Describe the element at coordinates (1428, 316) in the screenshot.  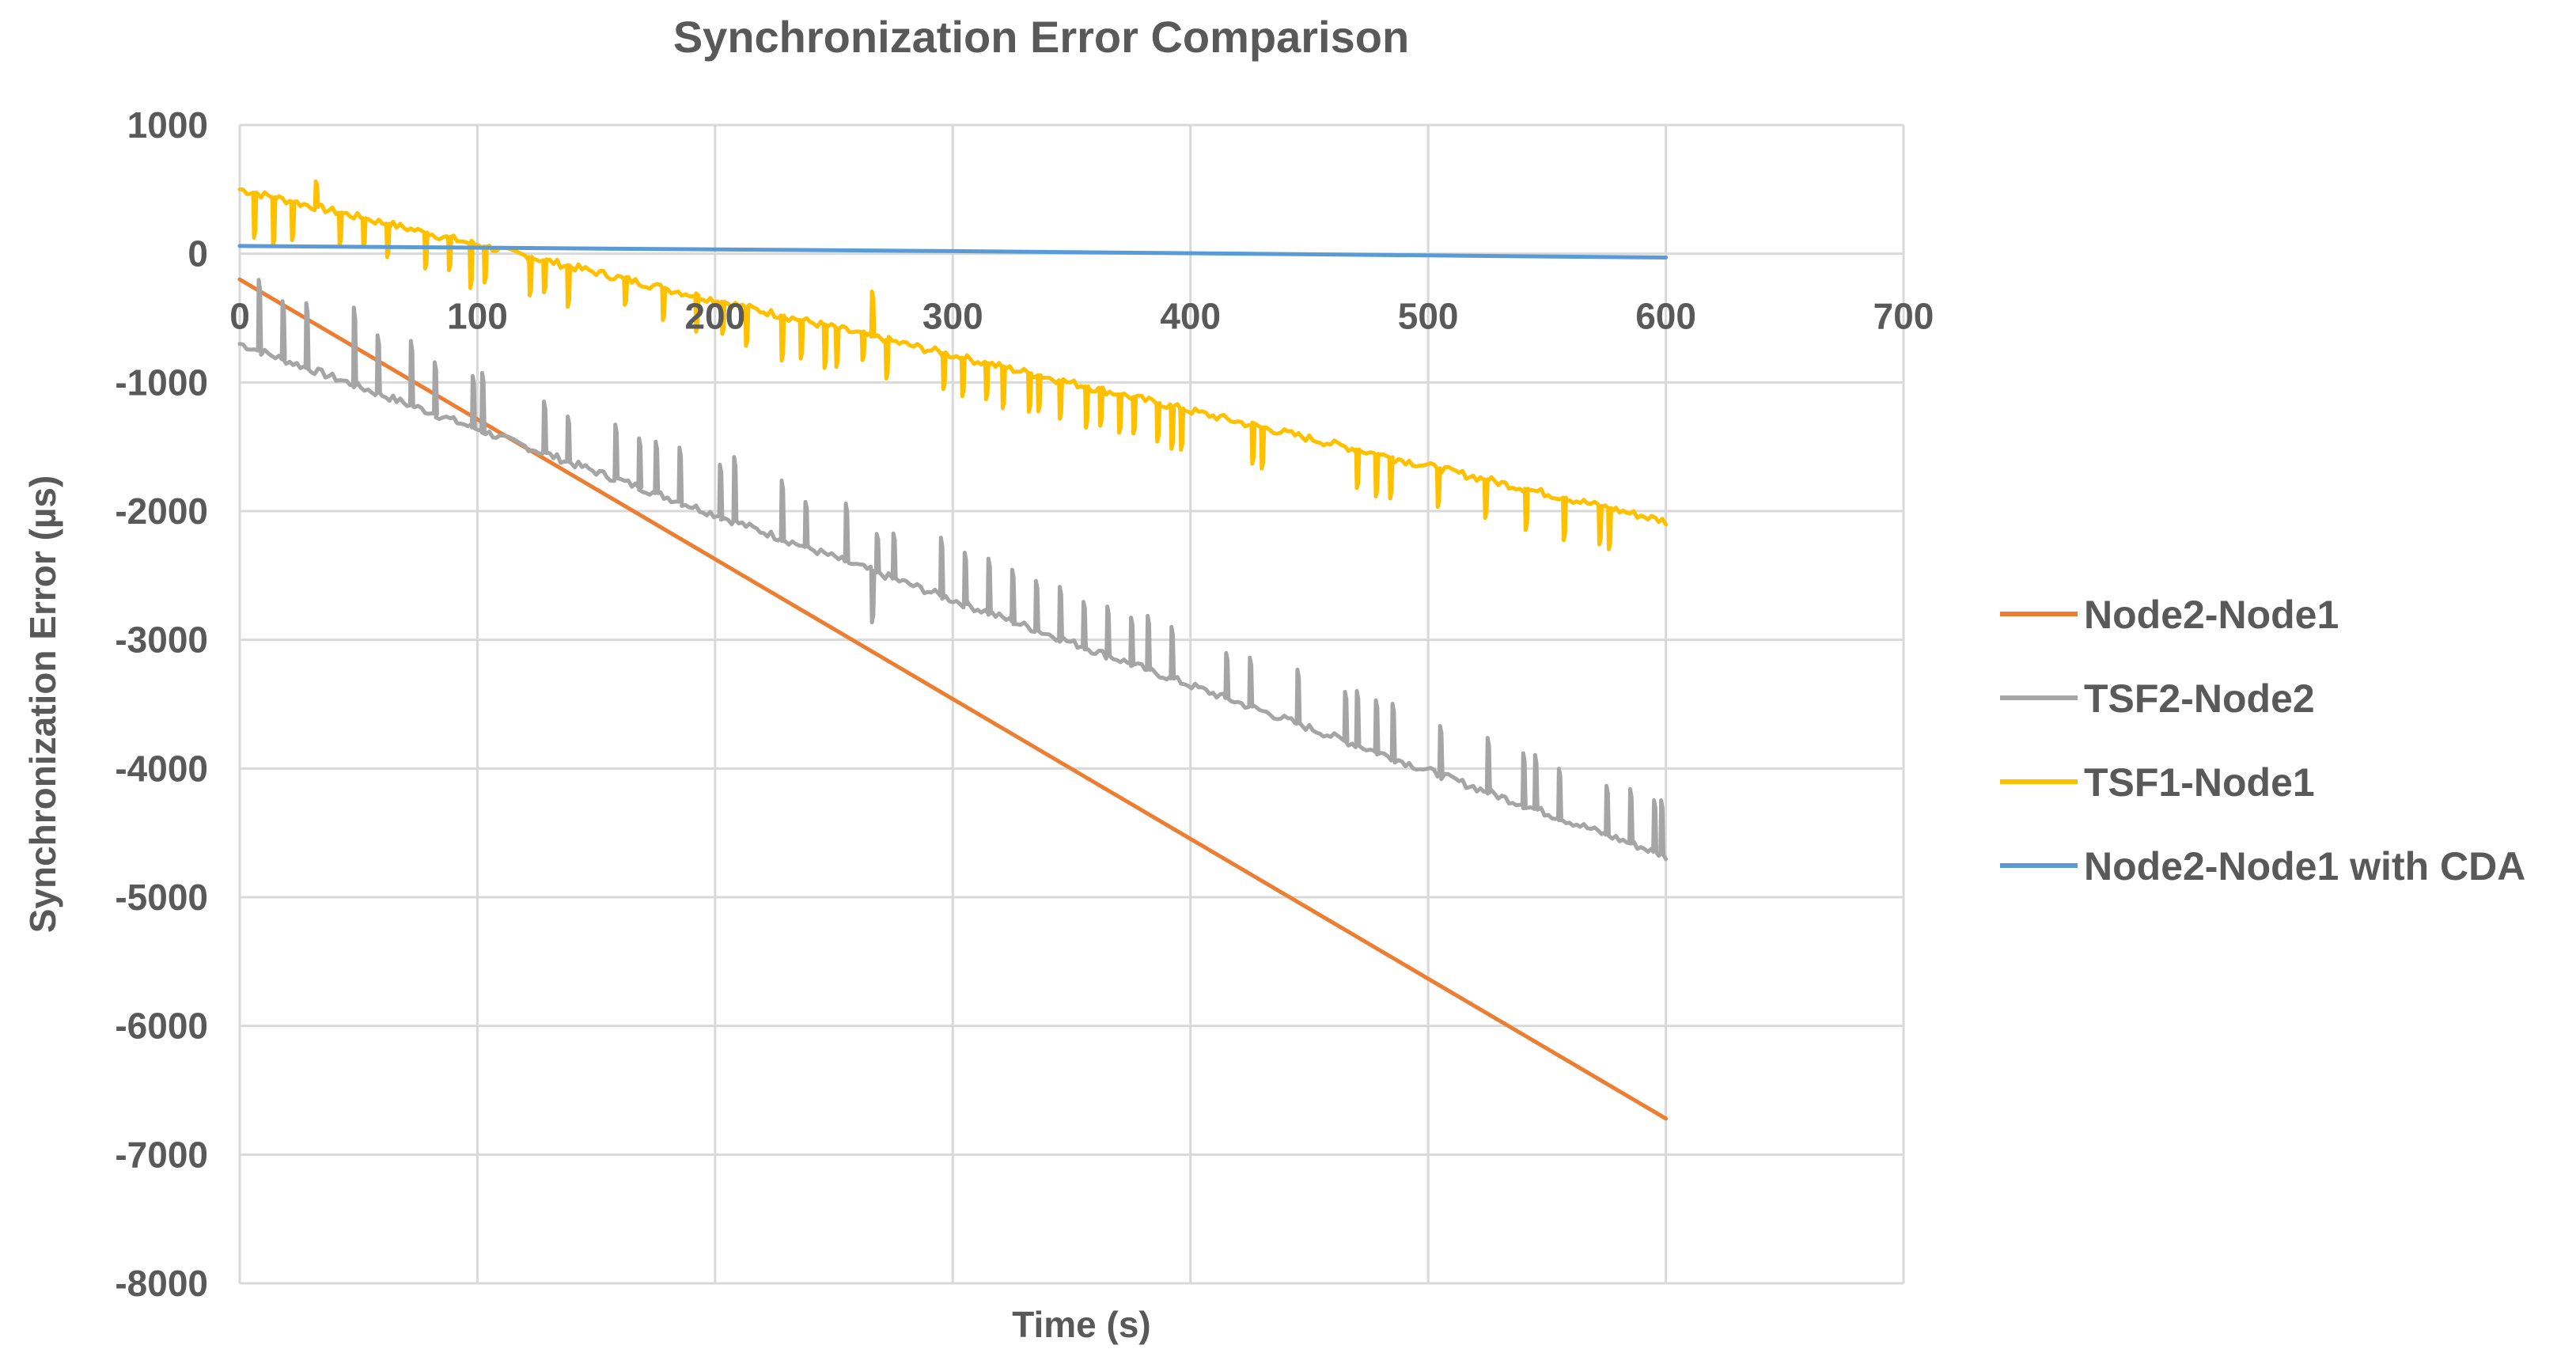
I see `x-tick-label: 500` at that location.